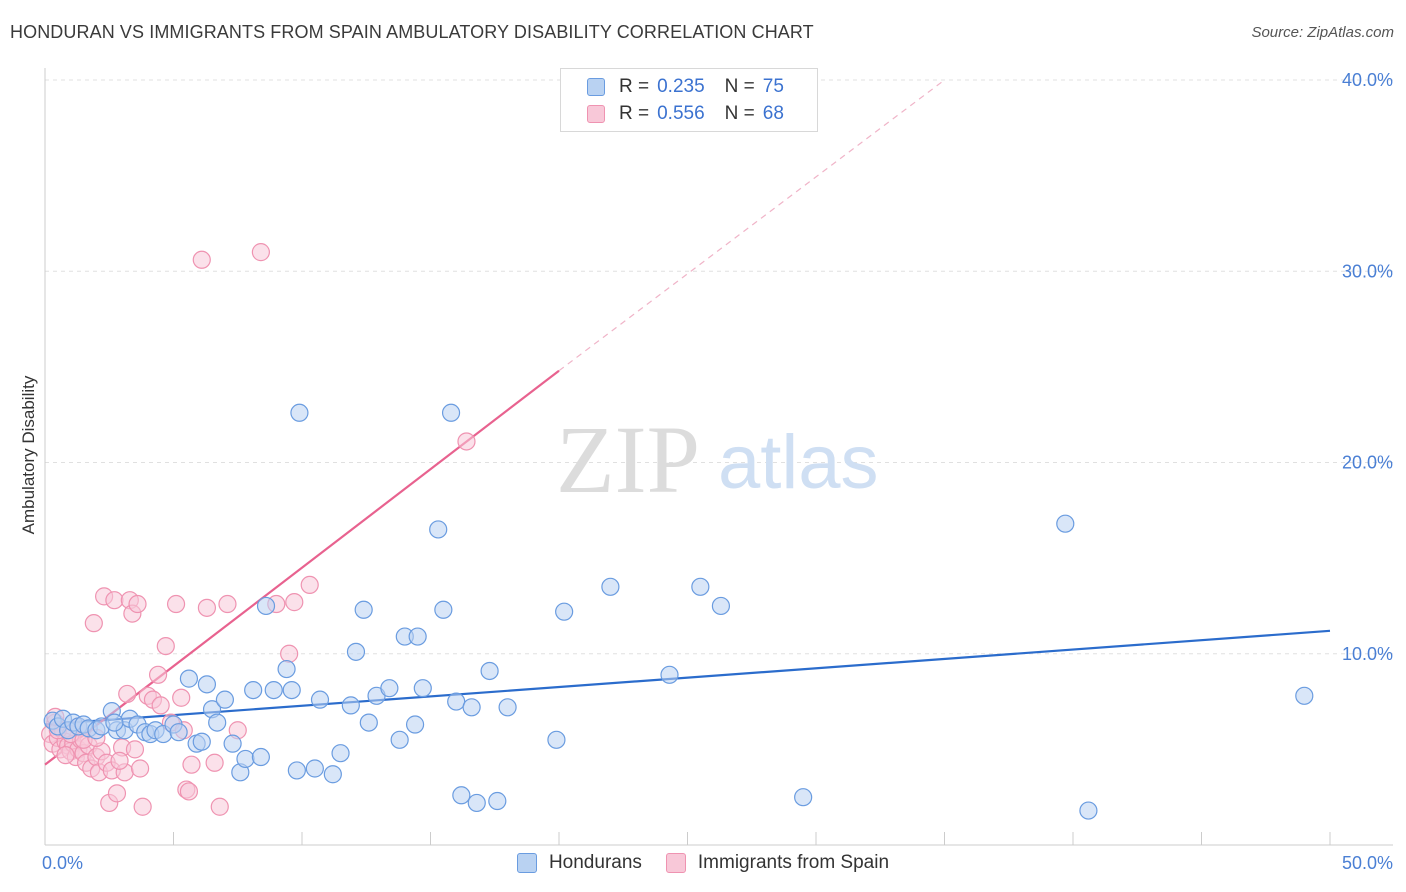 This screenshot has width=1406, height=892. I want to click on bottom-legend: Hondurans Immigrants from Spain, so click(703, 863).